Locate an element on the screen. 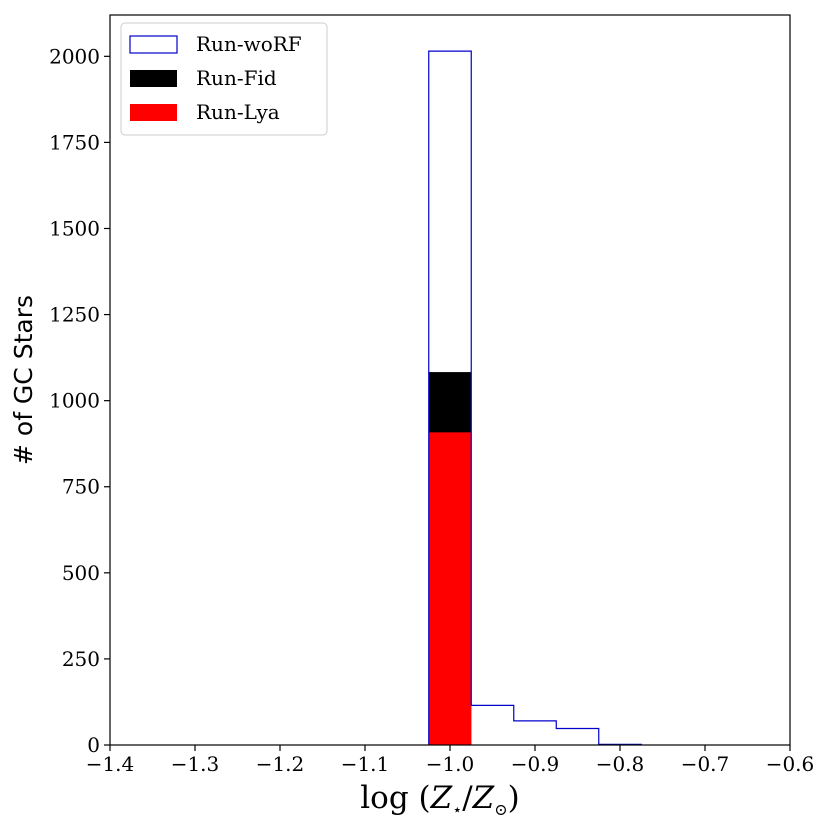 The image size is (830, 830). x-axis-ticks: −1.4 −1.3 −1.2 −1.1 −1.0 −0.9 −0.8 −0.7 −0.6 is located at coordinates (450, 760).